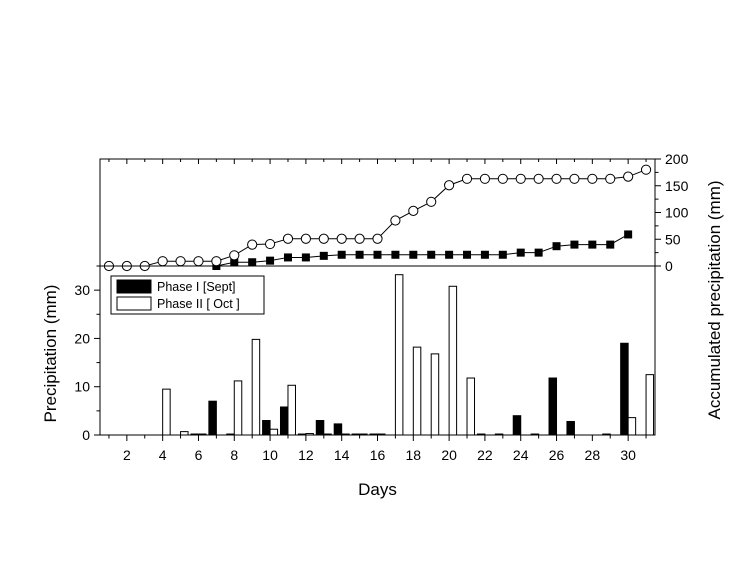  I want to click on y-right-axis-title: Accumulated precipitation (mm), so click(714, 299).